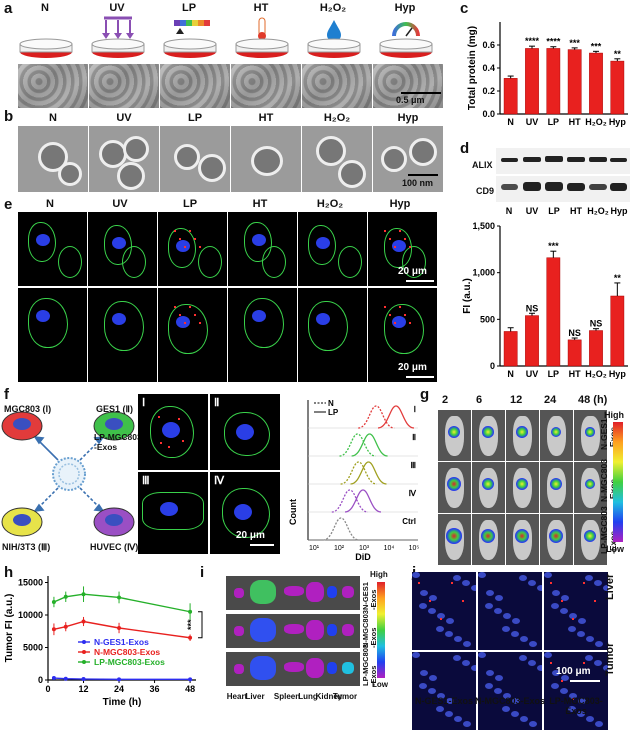 The width and height of the screenshot is (633, 730). I want to click on tem-image-ht, so click(266, 159).